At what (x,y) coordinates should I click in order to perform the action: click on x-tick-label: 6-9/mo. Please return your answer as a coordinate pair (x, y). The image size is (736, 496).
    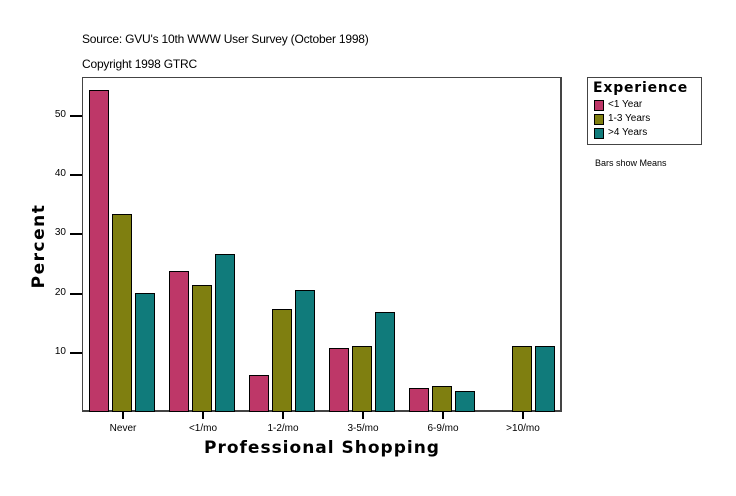
    Looking at the image, I should click on (443, 428).